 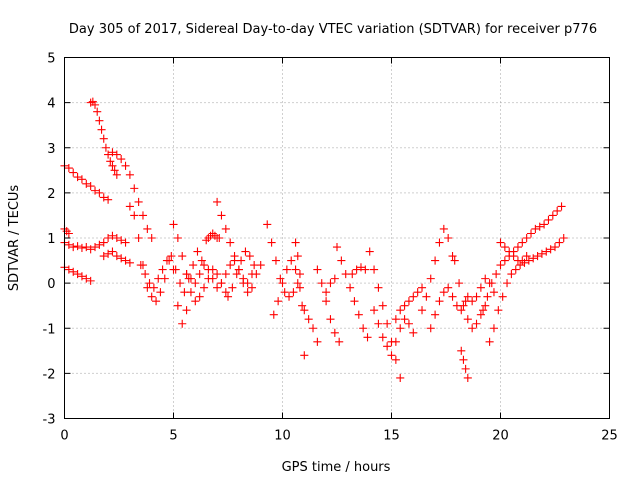 What do you see at coordinates (282, 436) in the screenshot?
I see `x-tick-label: 10` at bounding box center [282, 436].